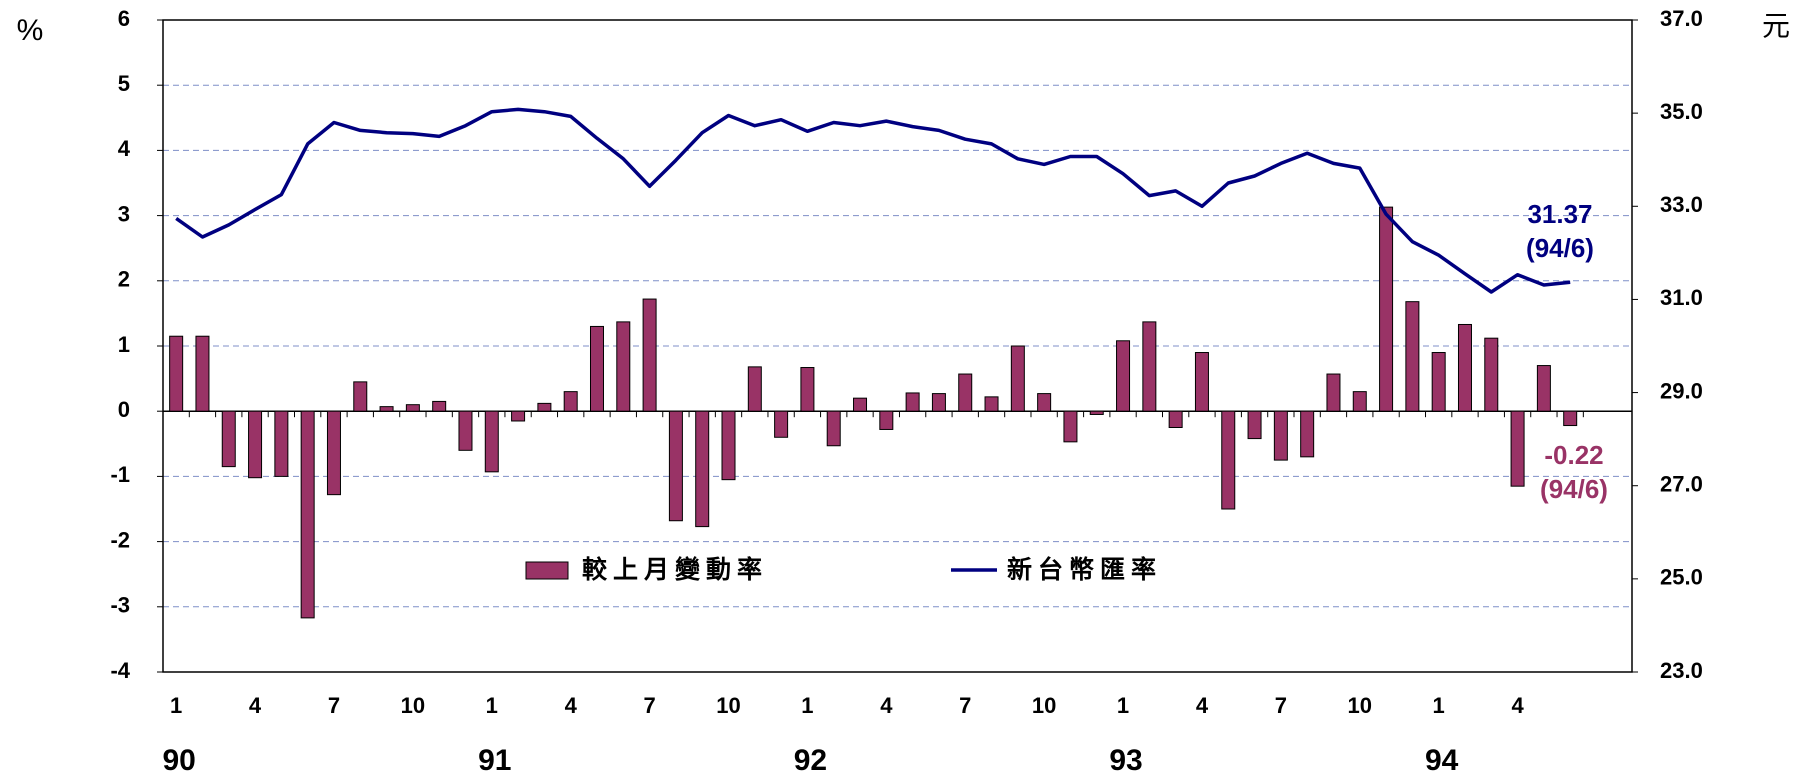  I want to click on y-tick-label: 1, so click(124, 344).